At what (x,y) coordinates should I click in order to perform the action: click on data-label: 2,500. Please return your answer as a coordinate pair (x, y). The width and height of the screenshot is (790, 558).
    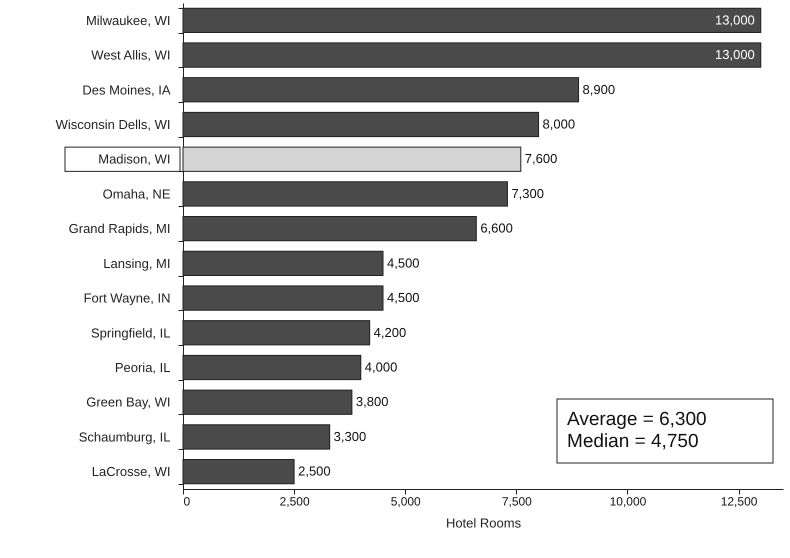
    Looking at the image, I should click on (314, 471).